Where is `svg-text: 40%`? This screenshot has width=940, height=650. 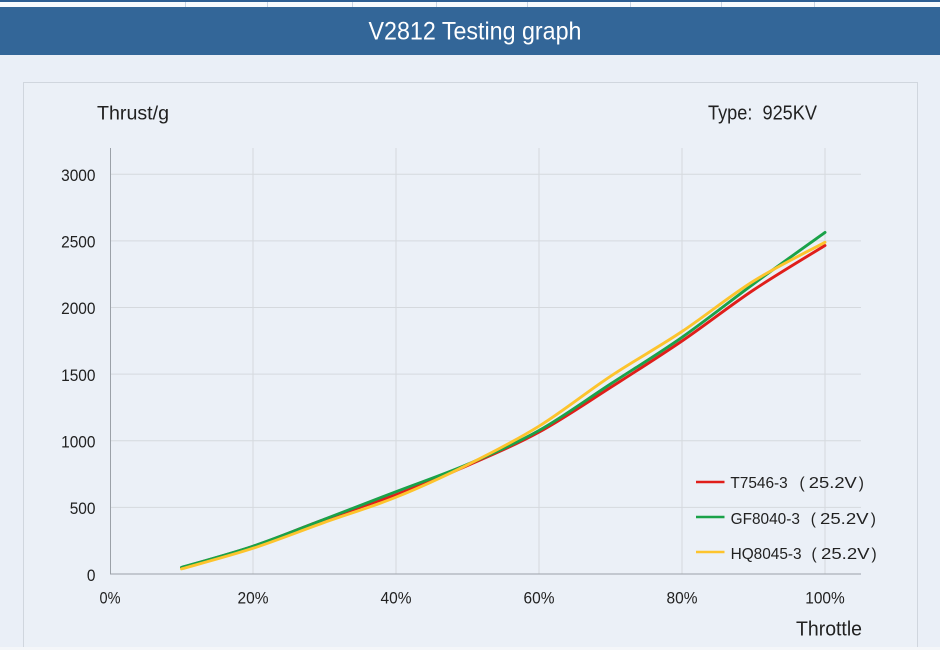
svg-text: 40% is located at coordinates (396, 597).